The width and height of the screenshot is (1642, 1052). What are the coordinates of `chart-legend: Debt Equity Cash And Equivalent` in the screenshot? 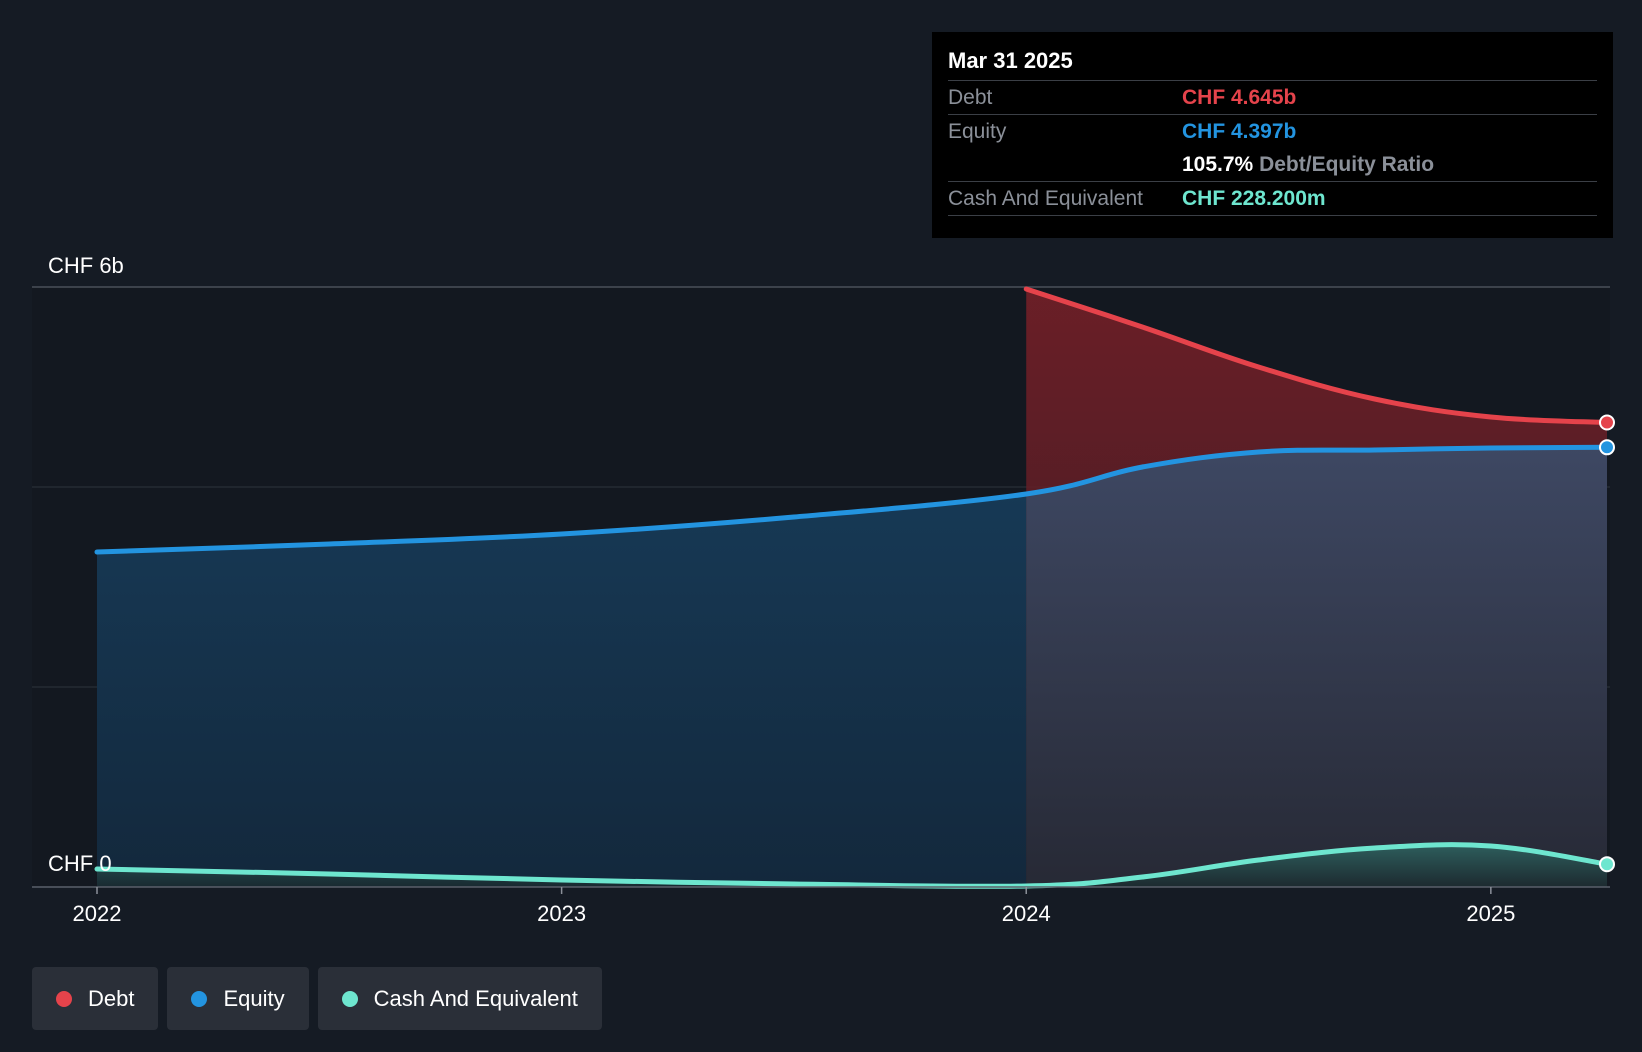 It's located at (317, 998).